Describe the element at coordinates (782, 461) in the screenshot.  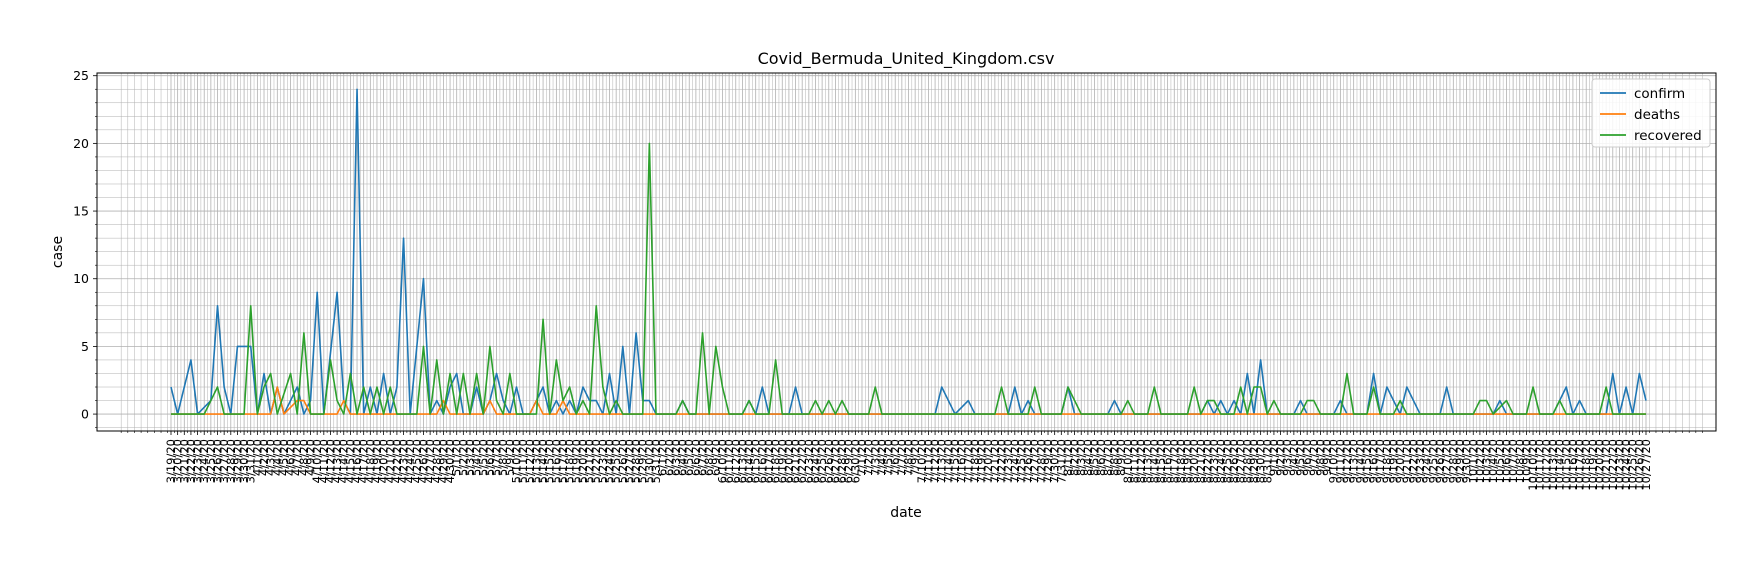
I see `x-tick-label: 6/19/20` at that location.